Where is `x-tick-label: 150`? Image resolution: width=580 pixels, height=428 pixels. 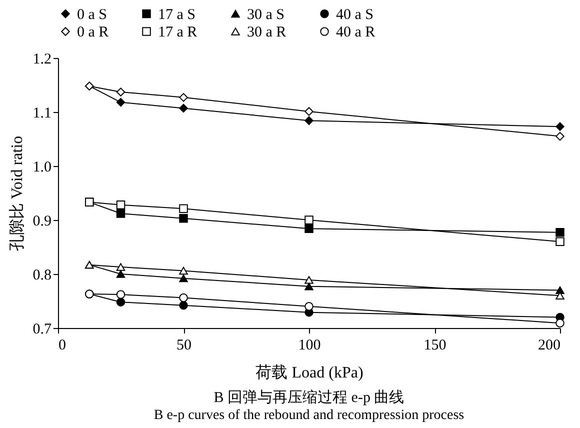
x-tick-label: 150 is located at coordinates (435, 346).